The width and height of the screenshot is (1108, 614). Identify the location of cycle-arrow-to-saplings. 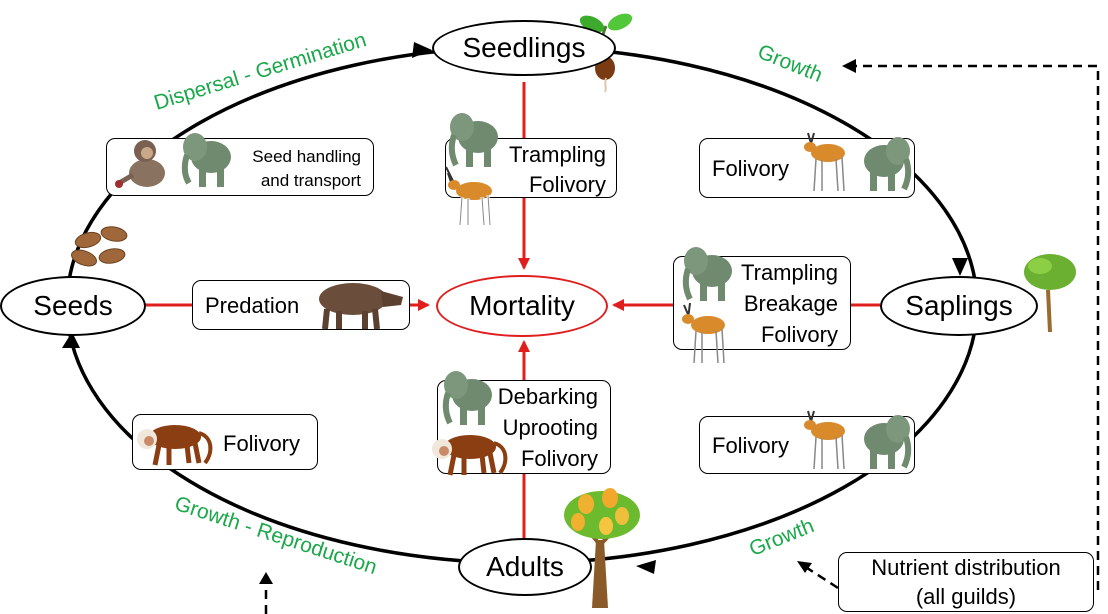
(960, 267).